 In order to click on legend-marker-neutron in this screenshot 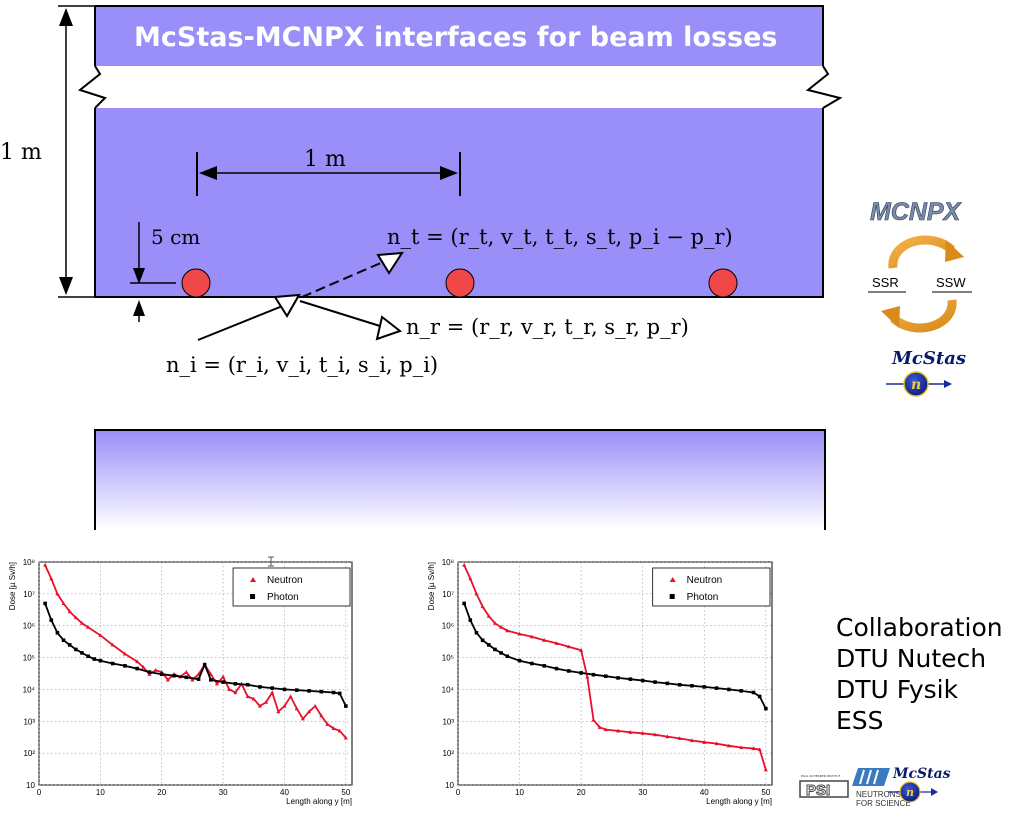, I will do `click(672, 579)`.